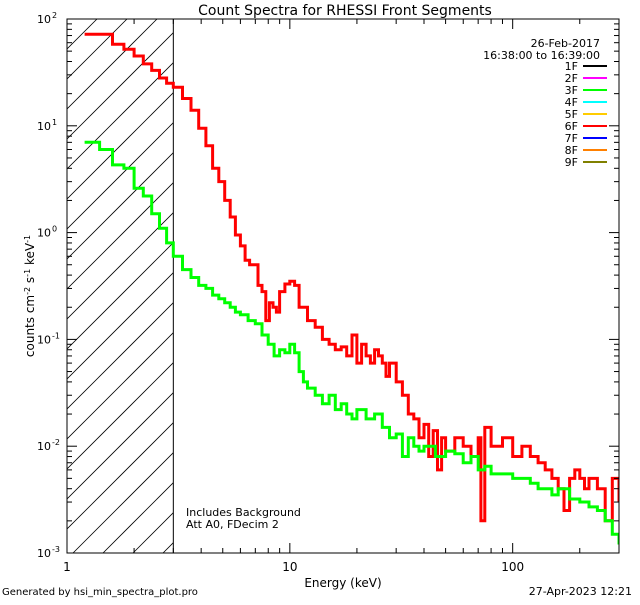  I want to click on y-tick-label-exponent: 1, so click(54, 122).